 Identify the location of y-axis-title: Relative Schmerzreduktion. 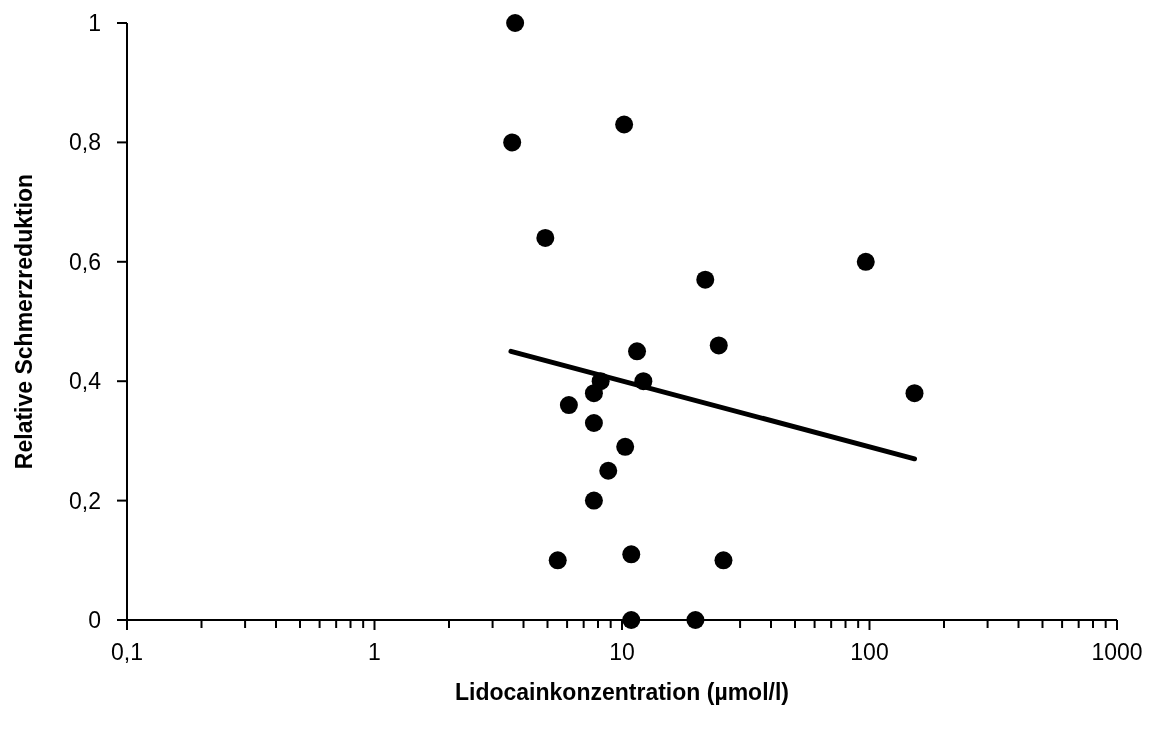
(24, 321).